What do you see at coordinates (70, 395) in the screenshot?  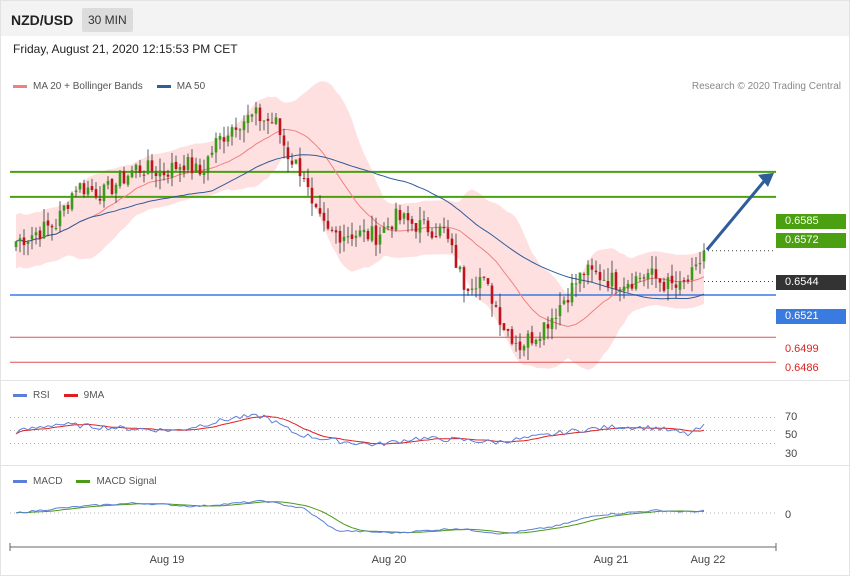 I see `rsi-ma-swatch` at bounding box center [70, 395].